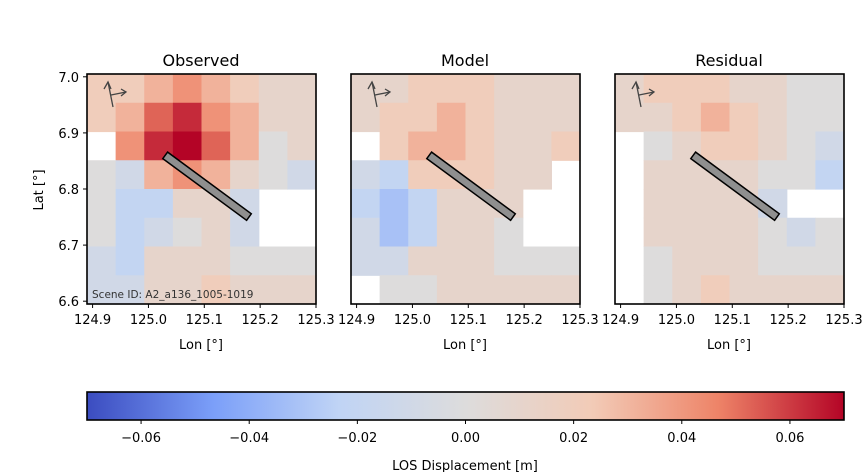 This screenshot has width=866, height=472. Describe the element at coordinates (480, 117) in the screenshot. I see `heatmap-cell-E2` at that location.